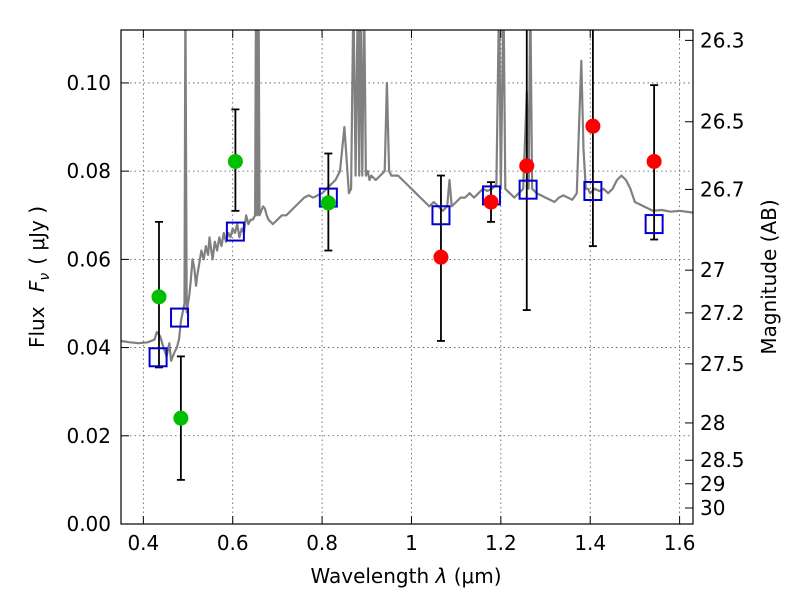 Image resolution: width=800 pixels, height=600 pixels. I want to click on mag-tick-label: 27, so click(712, 270).